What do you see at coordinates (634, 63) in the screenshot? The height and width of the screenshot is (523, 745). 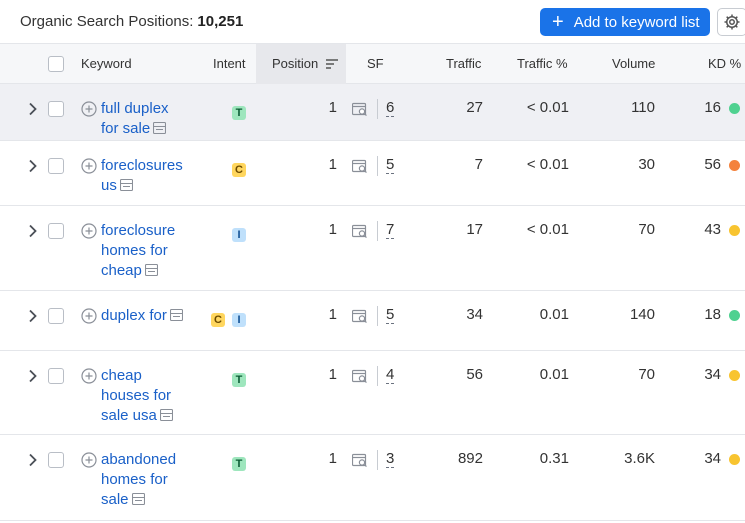 I see `column-volume: Volume` at bounding box center [634, 63].